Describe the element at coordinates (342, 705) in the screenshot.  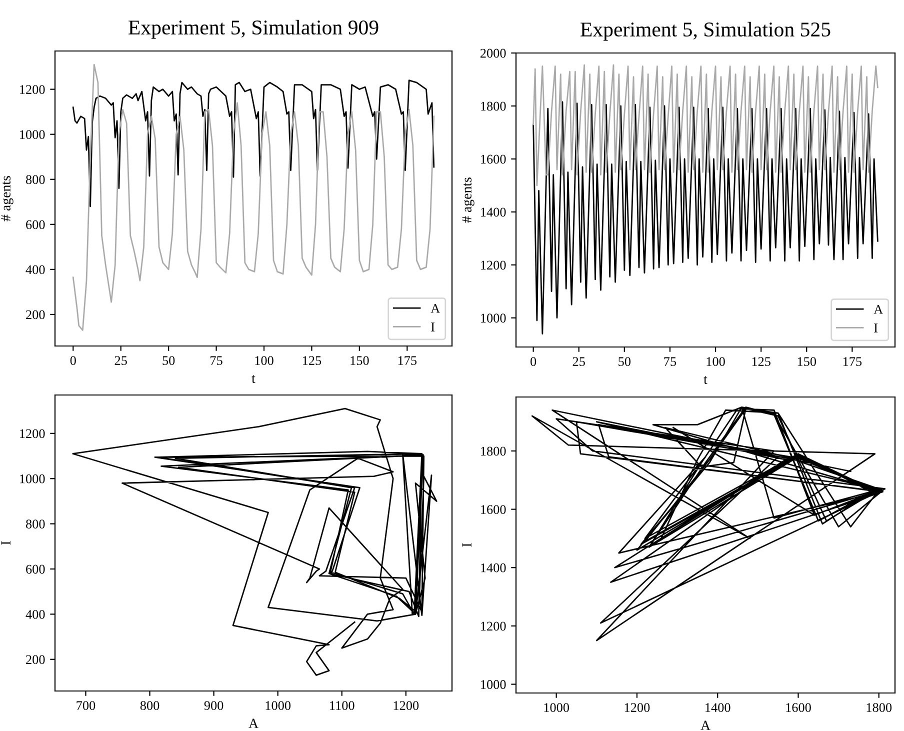
I see `x-tick-label: 1100` at that location.